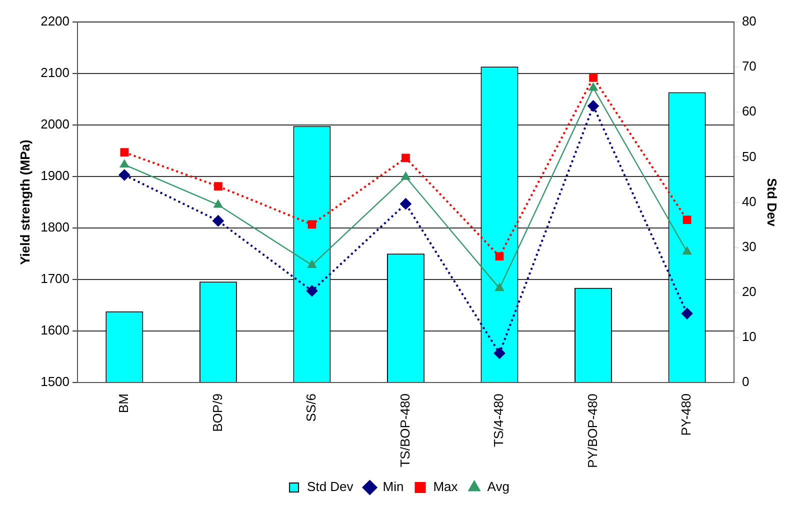  Describe the element at coordinates (749, 246) in the screenshot. I see `y2-tick-label: 30` at that location.